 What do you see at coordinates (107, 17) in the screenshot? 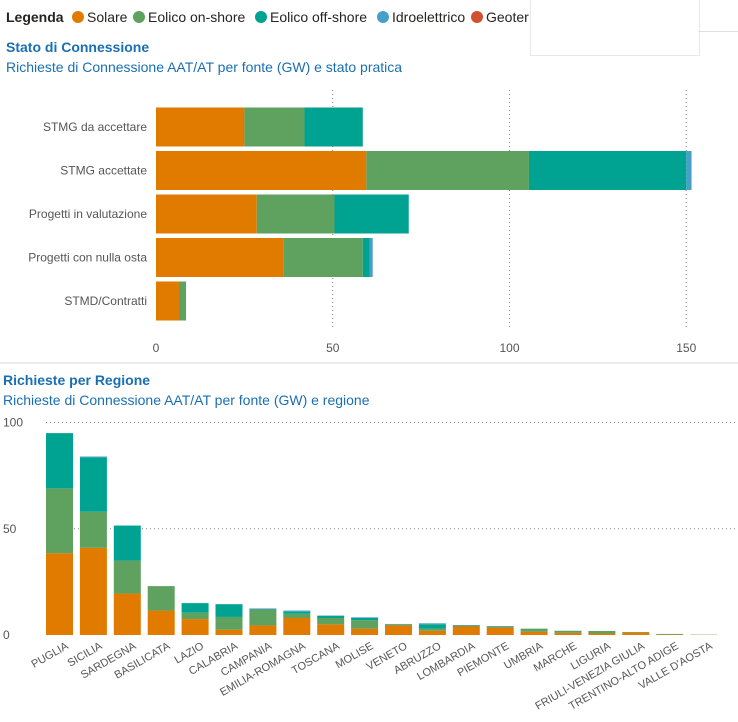
I see `legend-label: Solare` at bounding box center [107, 17].